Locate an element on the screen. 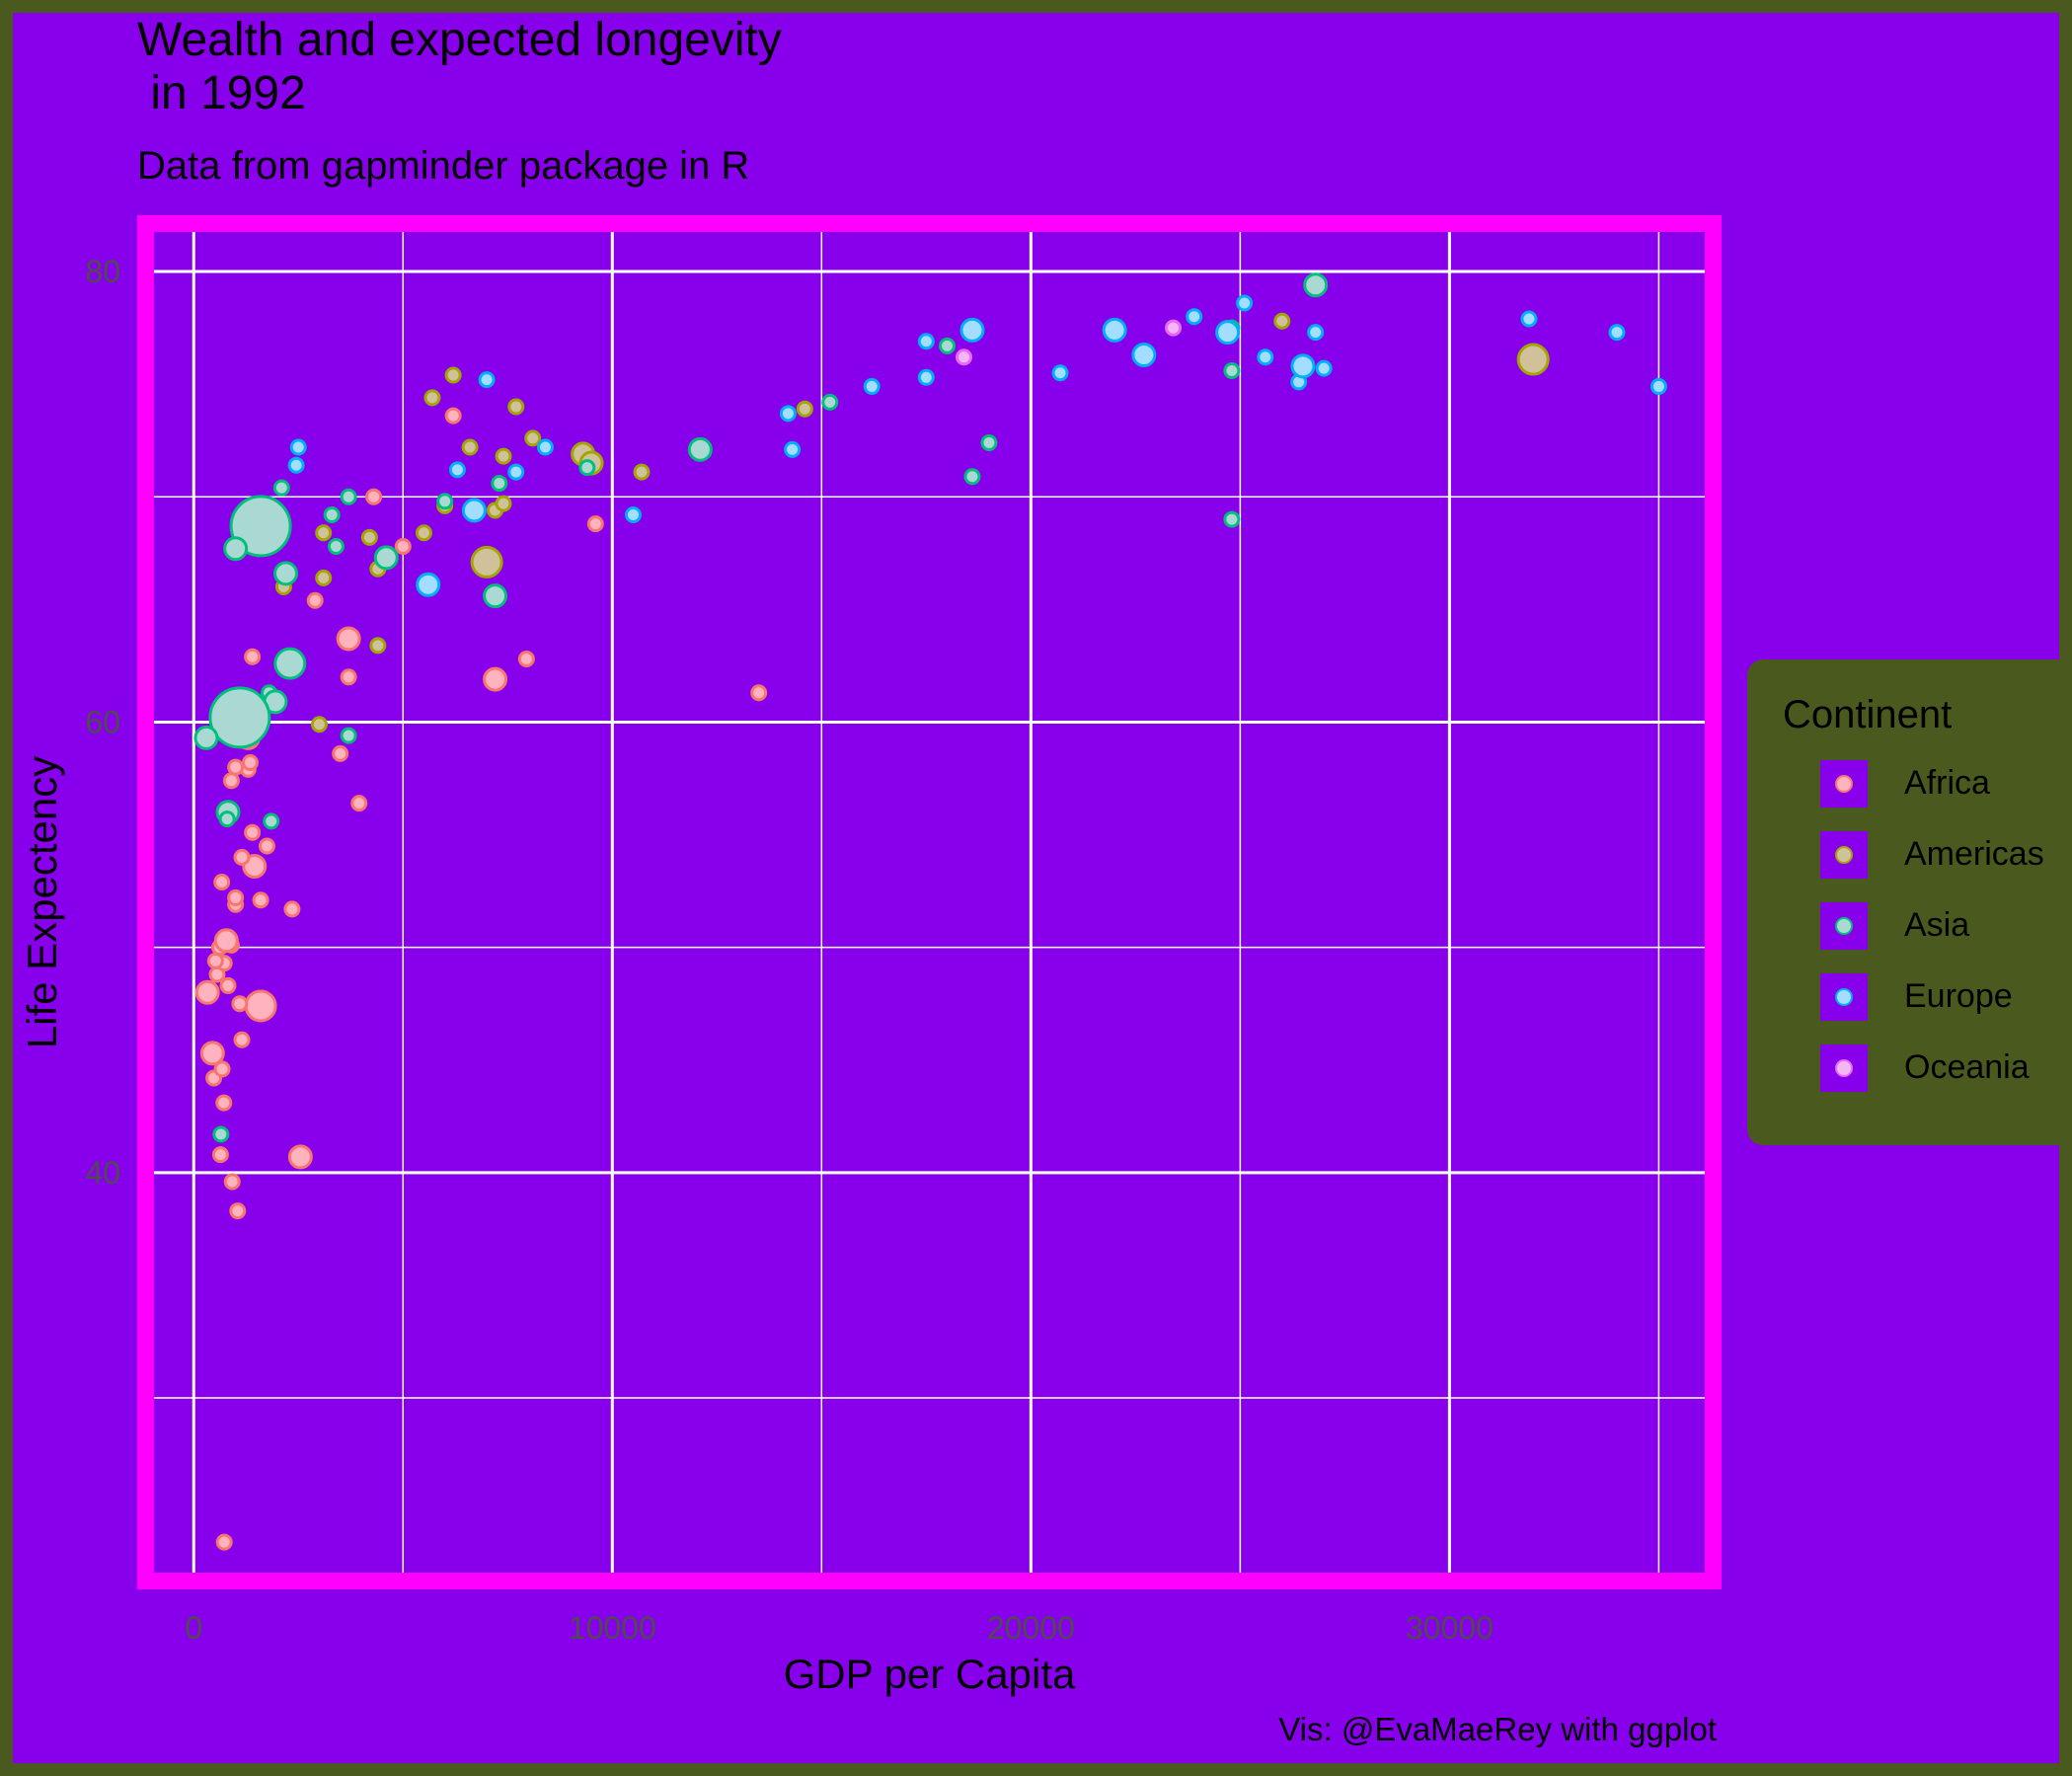 This screenshot has width=2072, height=1776. legend-key-africa is located at coordinates (1844, 784).